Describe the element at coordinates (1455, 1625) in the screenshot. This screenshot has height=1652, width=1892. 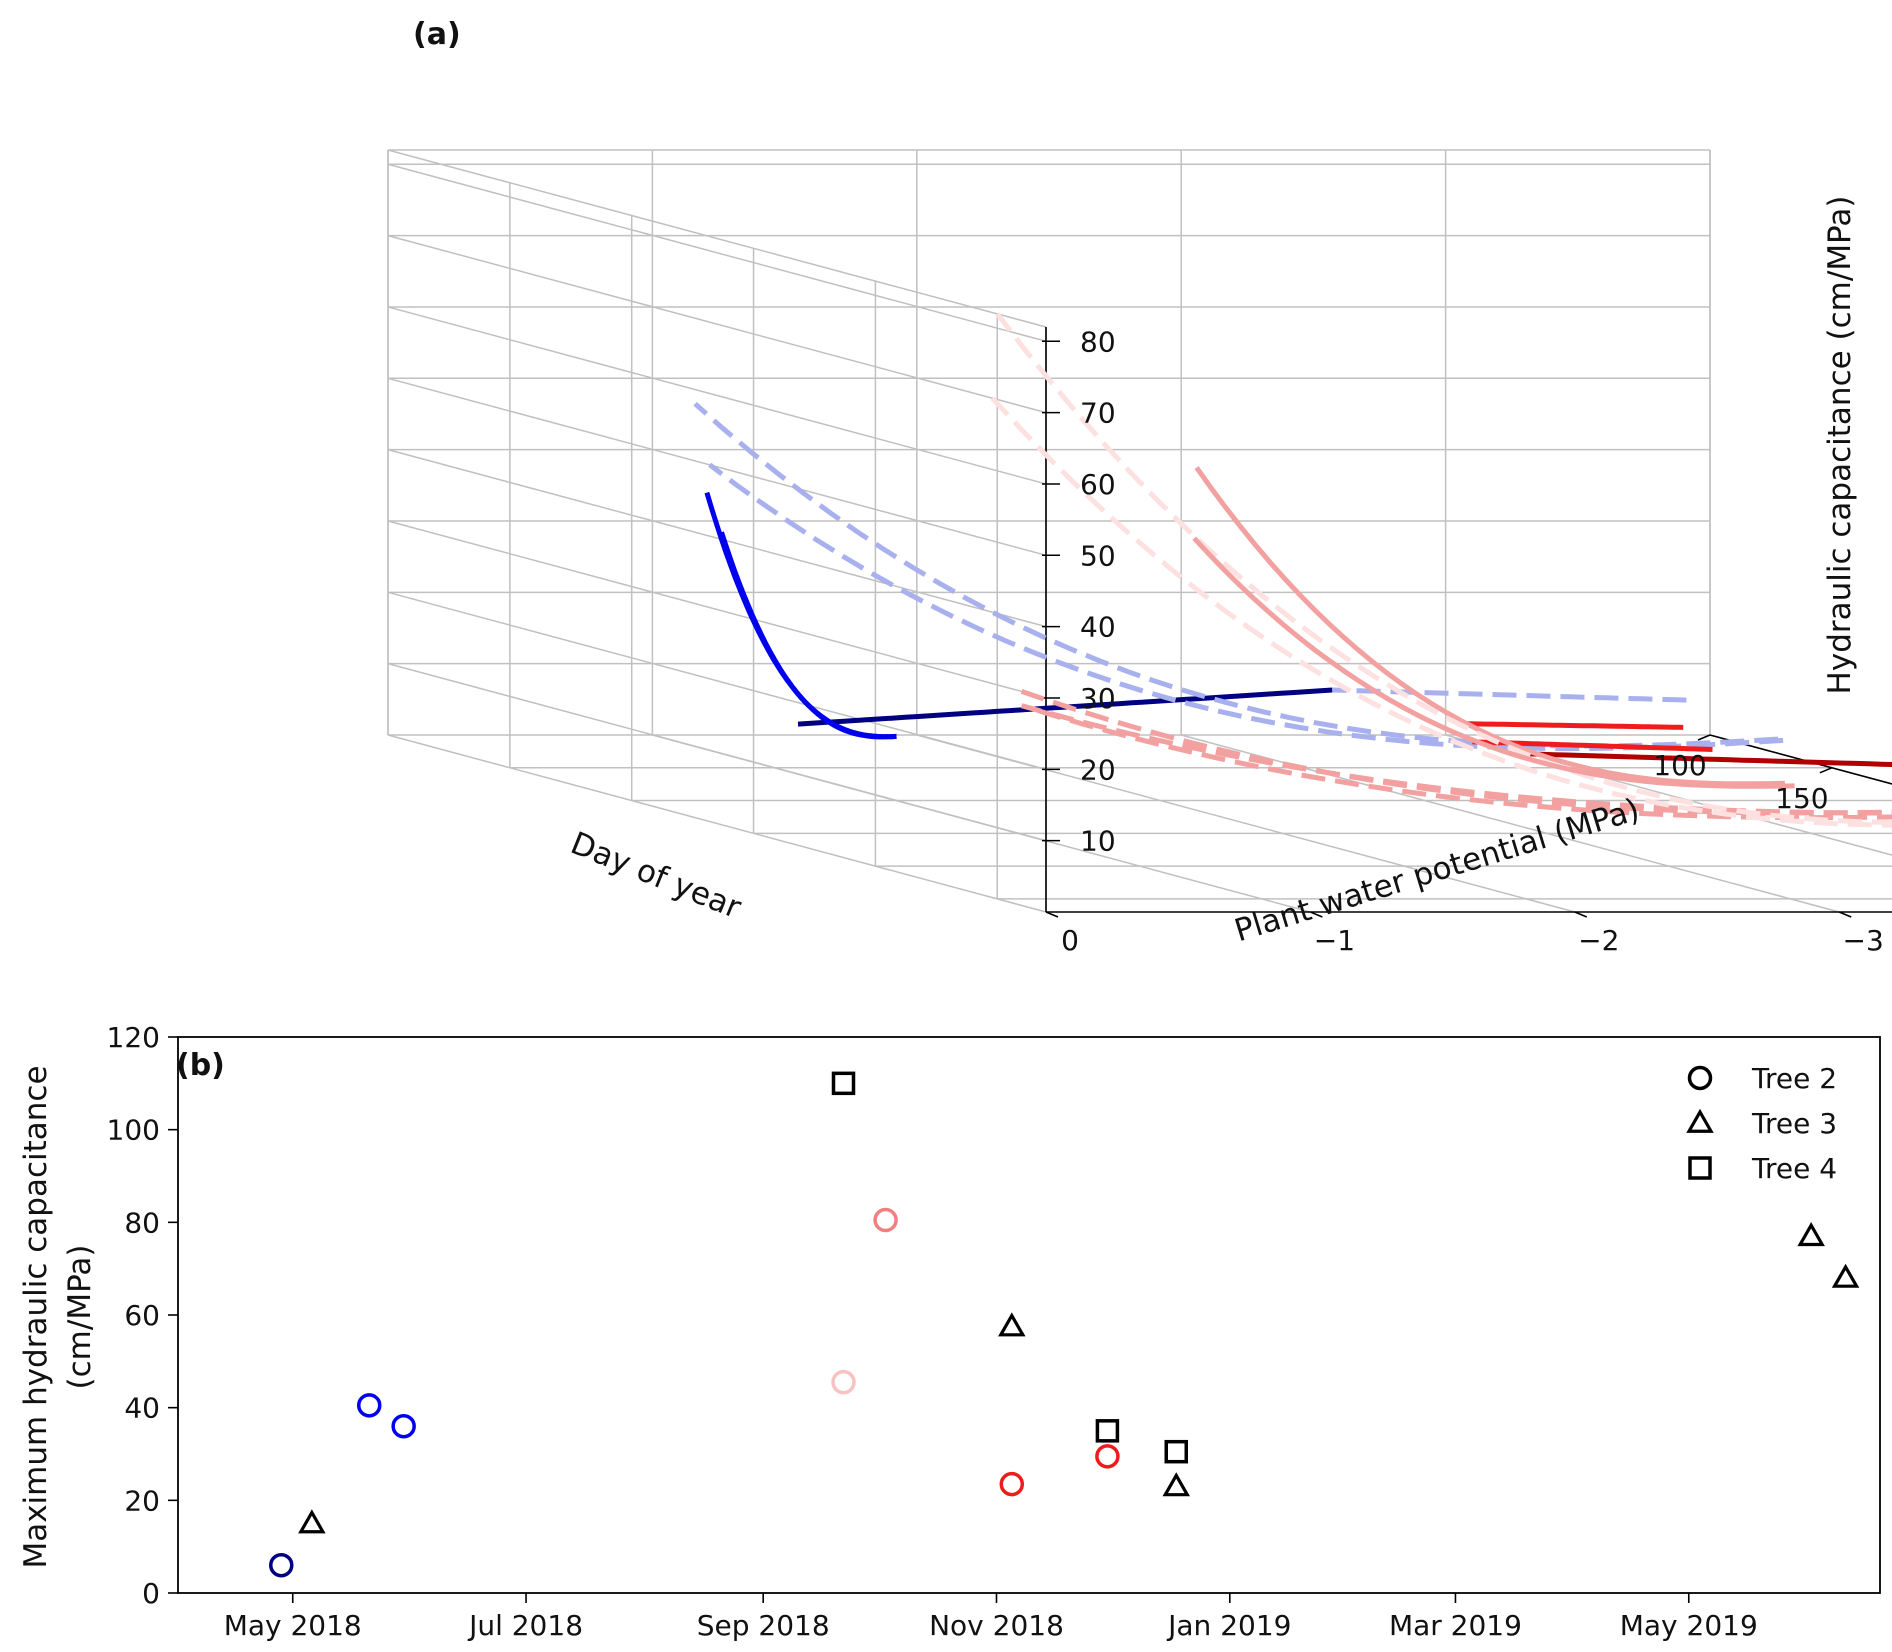
I see `x-tick-label: Mar 2019` at that location.